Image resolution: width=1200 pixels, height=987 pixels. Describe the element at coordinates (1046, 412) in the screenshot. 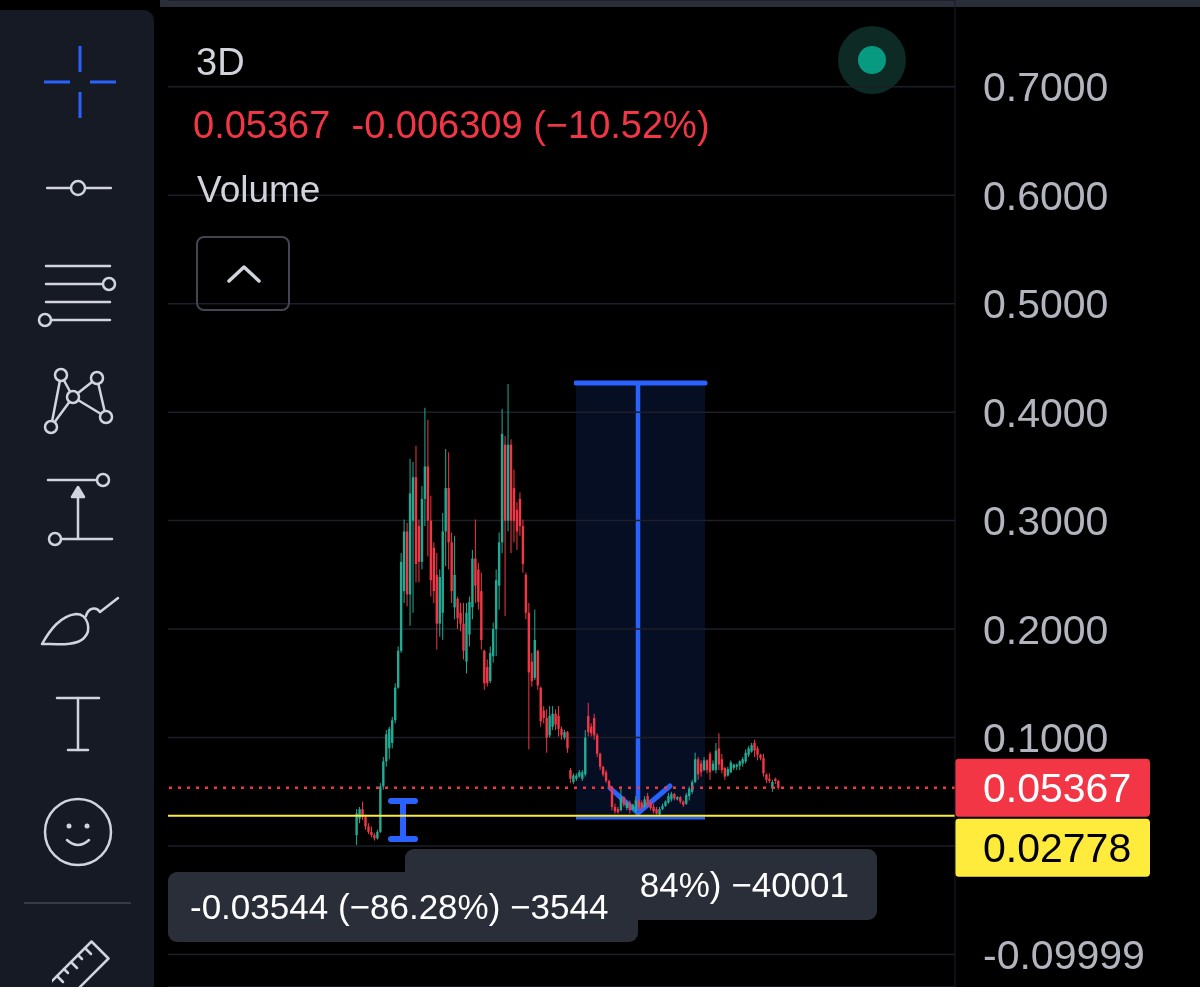

I see `y-tick-label: 0.4000` at that location.